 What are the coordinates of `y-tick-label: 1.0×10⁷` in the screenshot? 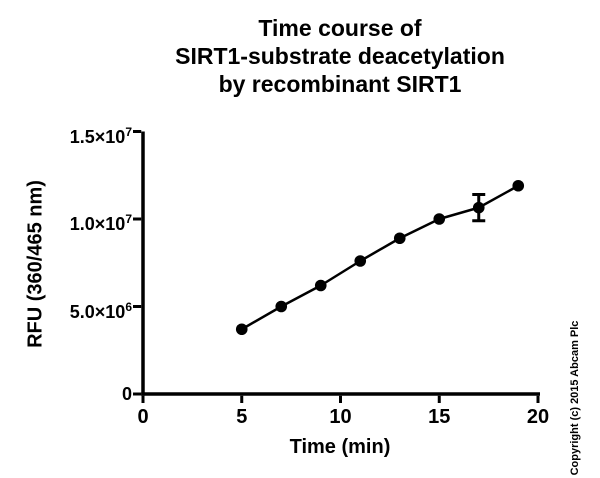 It's located at (100, 223).